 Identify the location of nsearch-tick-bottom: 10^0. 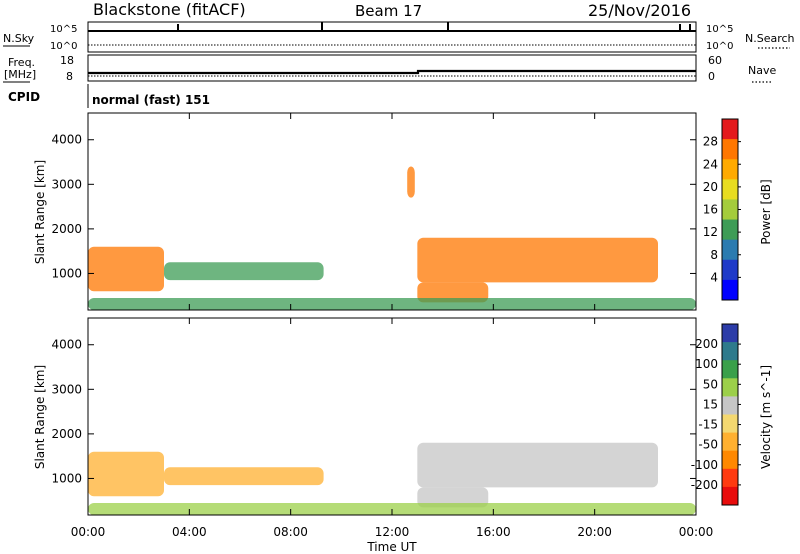
(719, 46).